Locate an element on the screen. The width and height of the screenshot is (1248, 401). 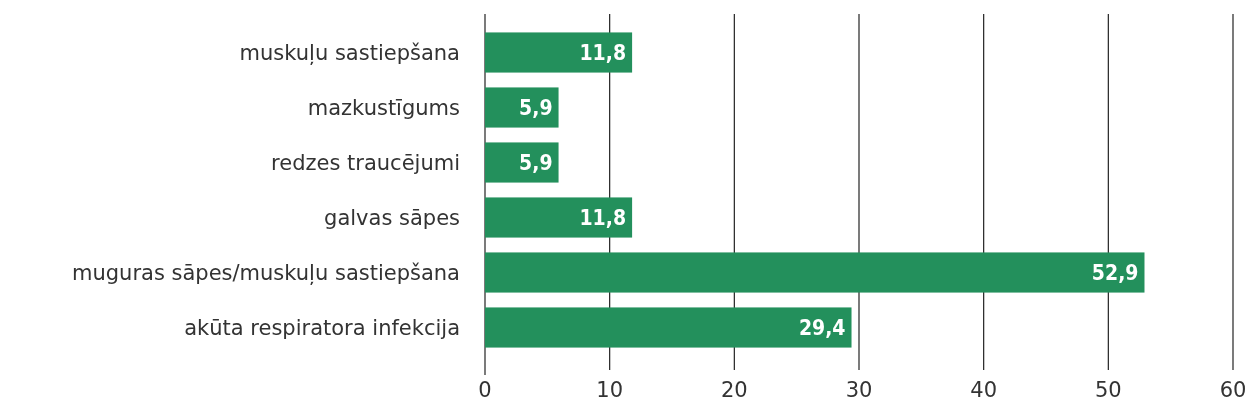
y-tick-label: galvas sāpes is located at coordinates (392, 217).